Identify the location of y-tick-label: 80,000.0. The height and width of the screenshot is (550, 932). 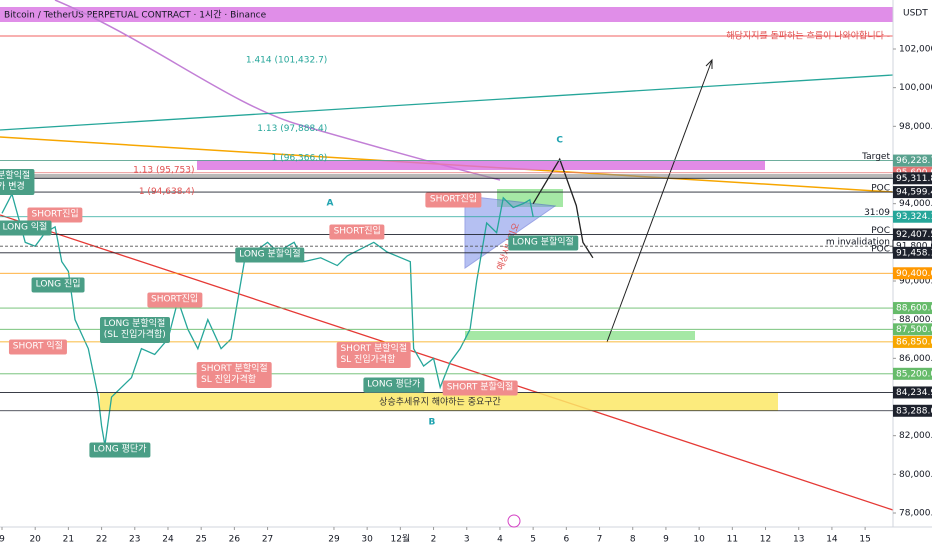
(915, 475).